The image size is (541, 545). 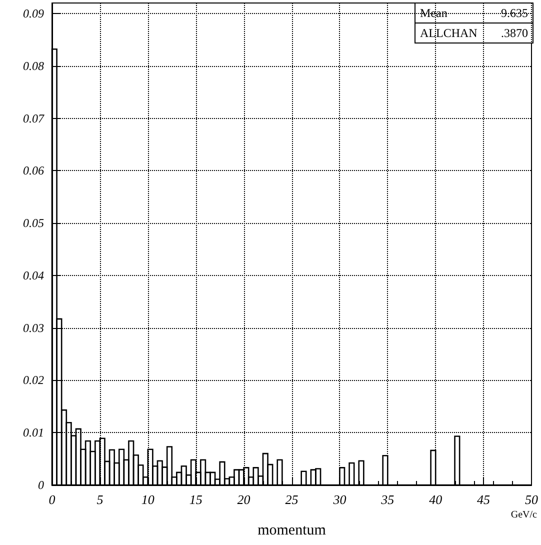 What do you see at coordinates (33, 327) in the screenshot?
I see `y-tick-label: 0.03` at bounding box center [33, 327].